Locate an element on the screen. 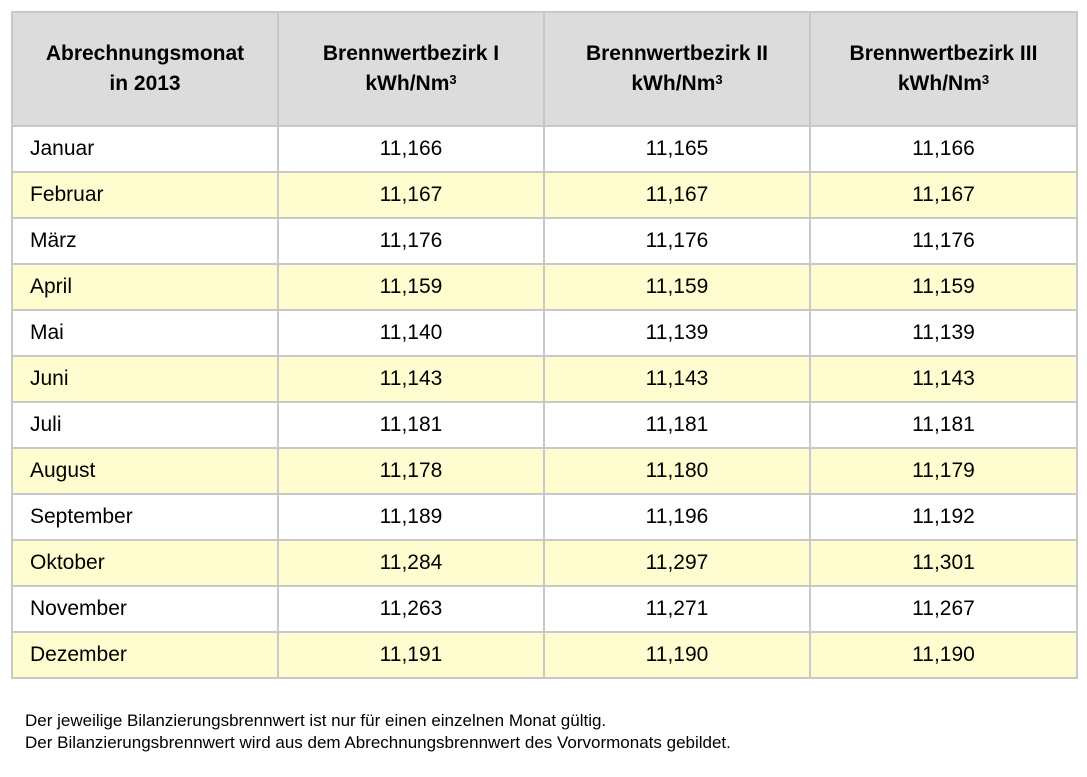  cell-month: Oktober is located at coordinates (145, 563).